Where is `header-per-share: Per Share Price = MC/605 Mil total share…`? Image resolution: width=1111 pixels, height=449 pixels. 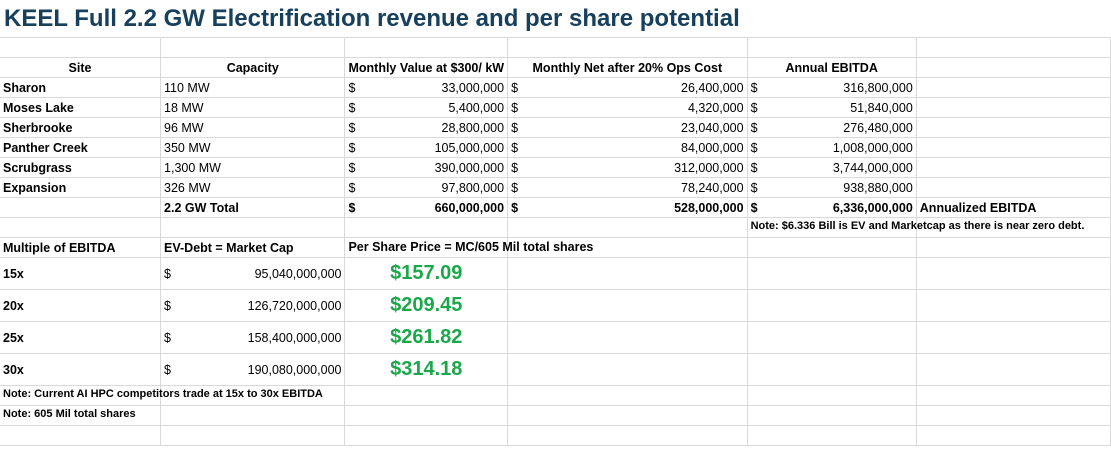
header-per-share: Per Share Price = MC/605 Mil total share… is located at coordinates (468, 247).